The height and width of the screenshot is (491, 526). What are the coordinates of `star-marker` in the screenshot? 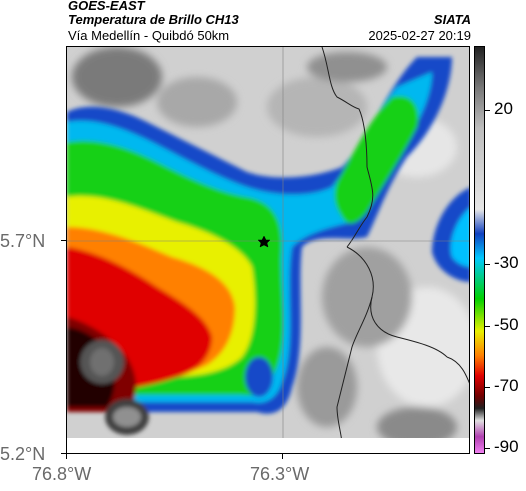 It's located at (264, 241).